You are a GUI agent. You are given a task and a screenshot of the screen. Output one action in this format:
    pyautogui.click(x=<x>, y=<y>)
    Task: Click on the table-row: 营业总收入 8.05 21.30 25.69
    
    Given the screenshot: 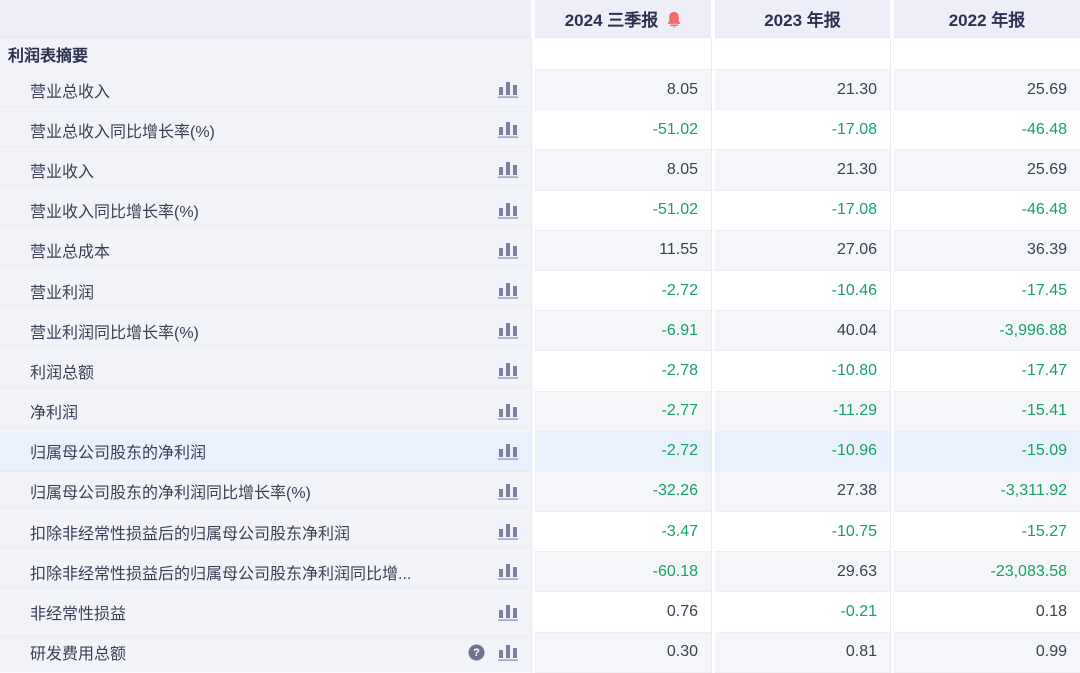 What is the action you would take?
    pyautogui.click(x=540, y=90)
    